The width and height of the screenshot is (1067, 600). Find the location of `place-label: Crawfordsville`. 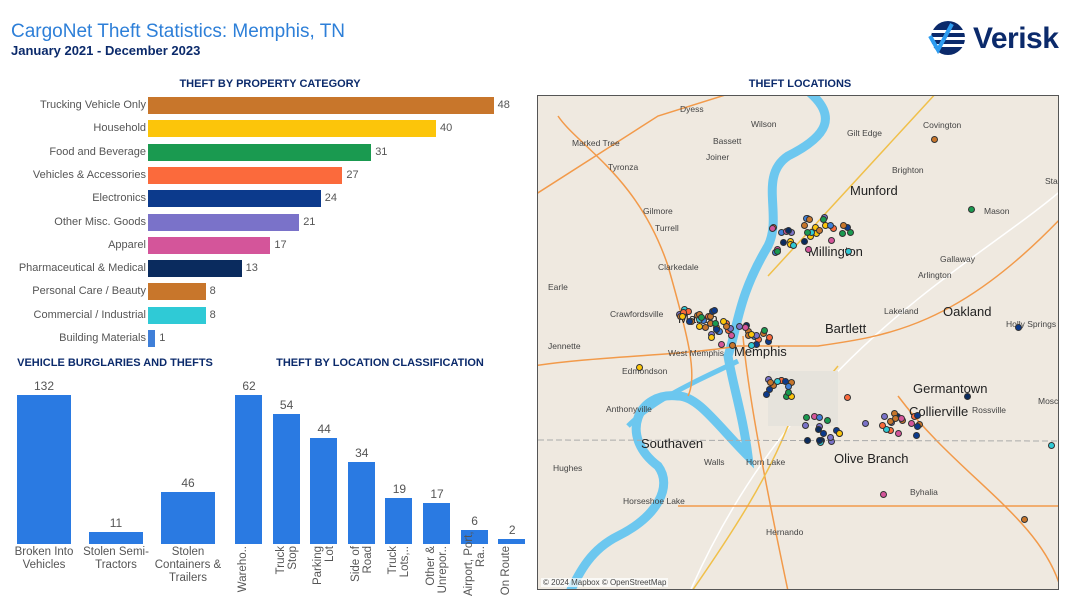

place-label: Crawfordsville is located at coordinates (637, 314).